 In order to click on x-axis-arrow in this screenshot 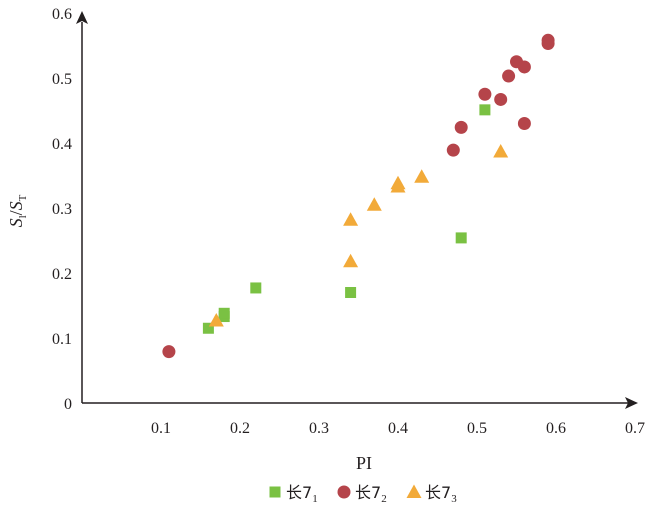, I will do `click(631, 403)`.